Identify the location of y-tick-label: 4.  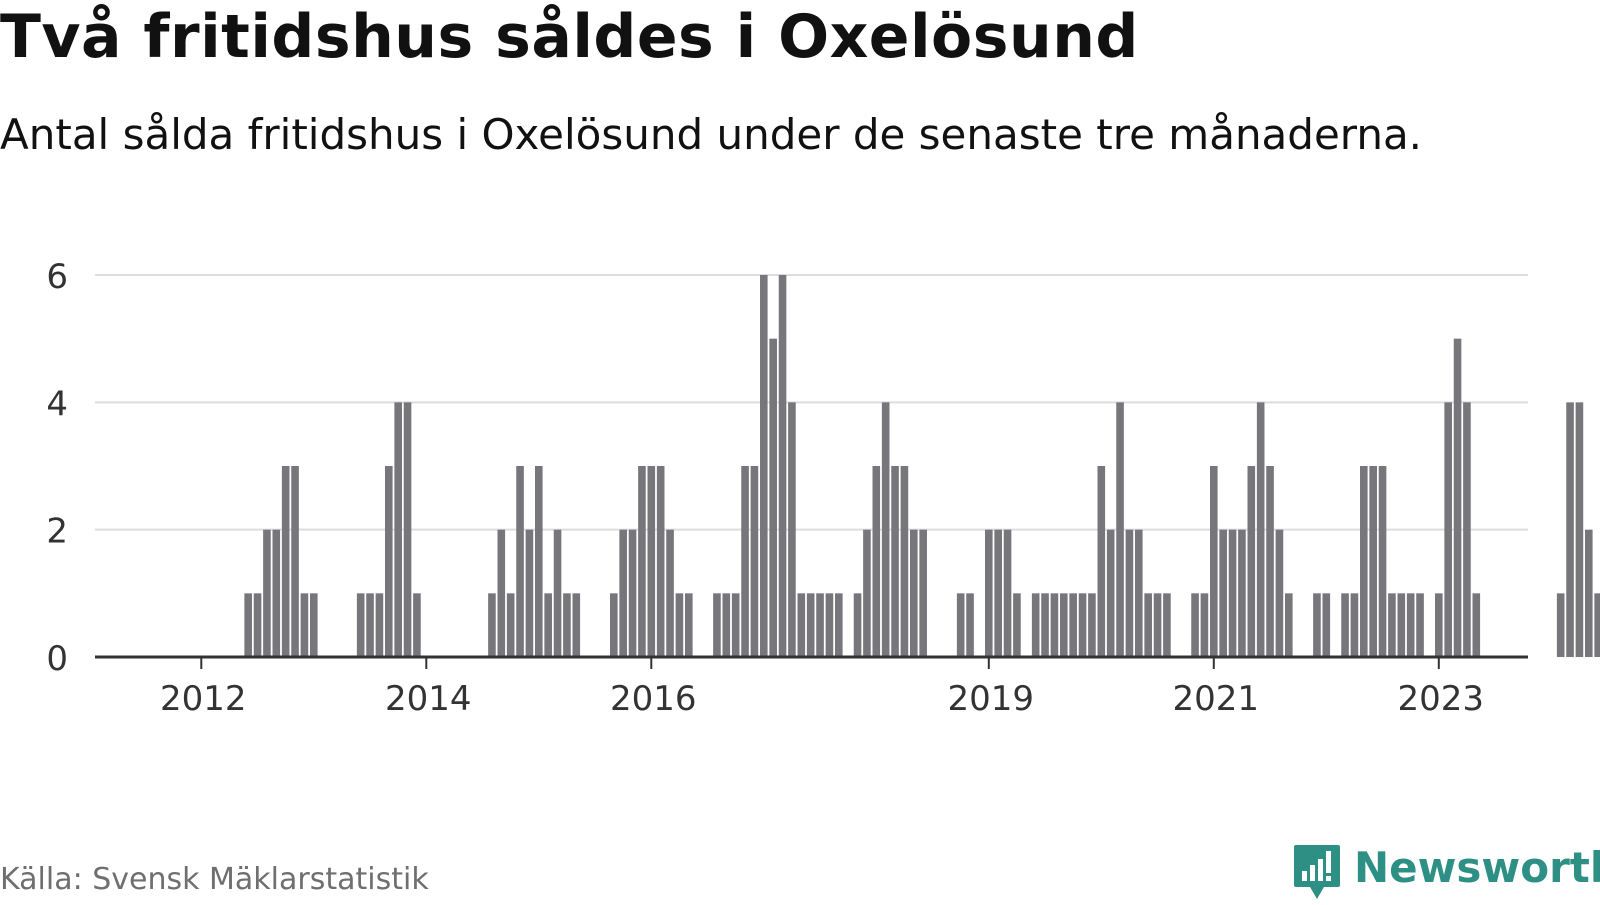
(57, 404).